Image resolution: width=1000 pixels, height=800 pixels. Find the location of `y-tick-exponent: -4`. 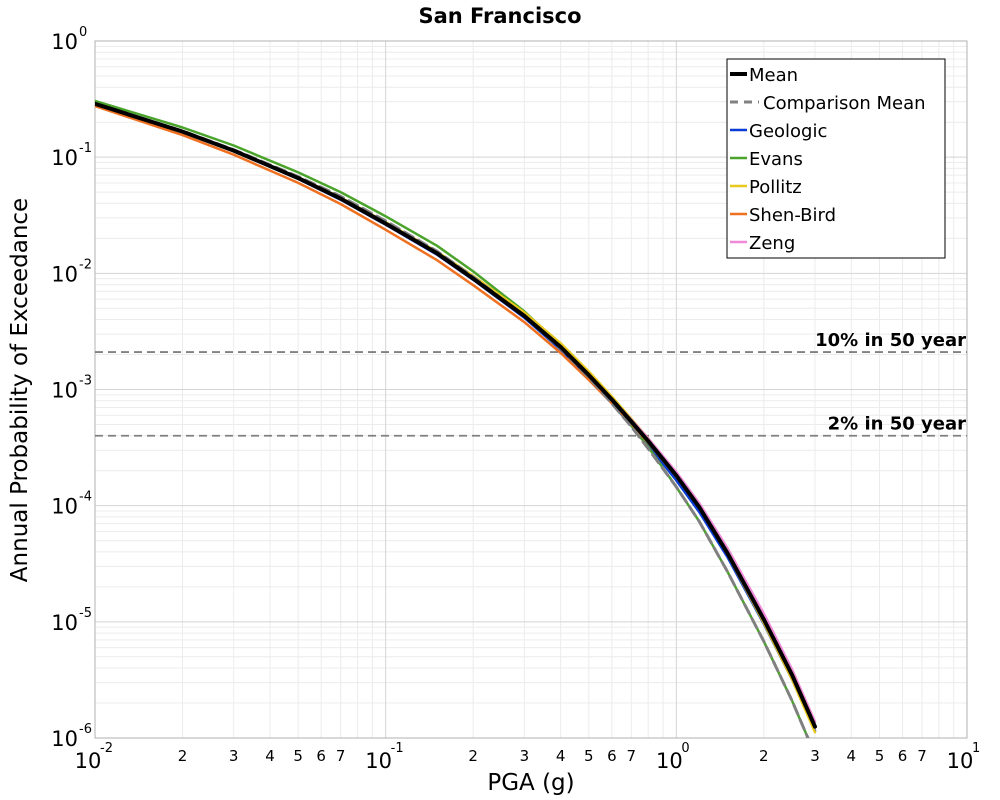

y-tick-exponent: -4 is located at coordinates (85, 497).